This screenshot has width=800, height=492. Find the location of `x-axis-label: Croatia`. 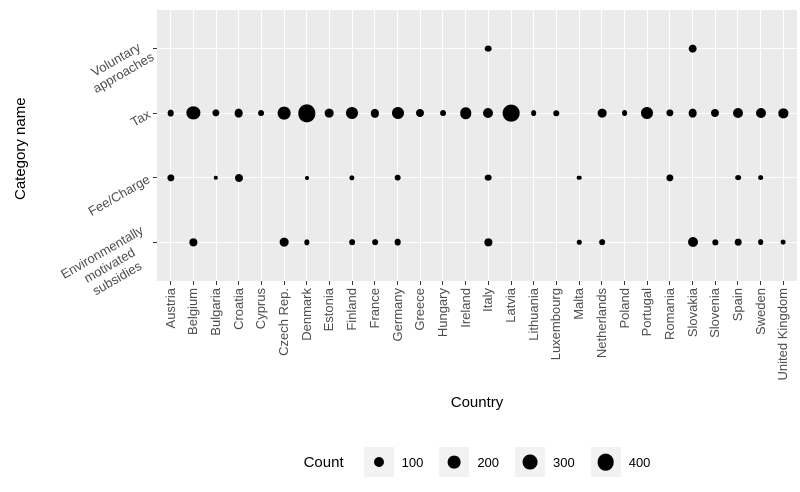

x-axis-label: Croatia is located at coordinates (238, 309).